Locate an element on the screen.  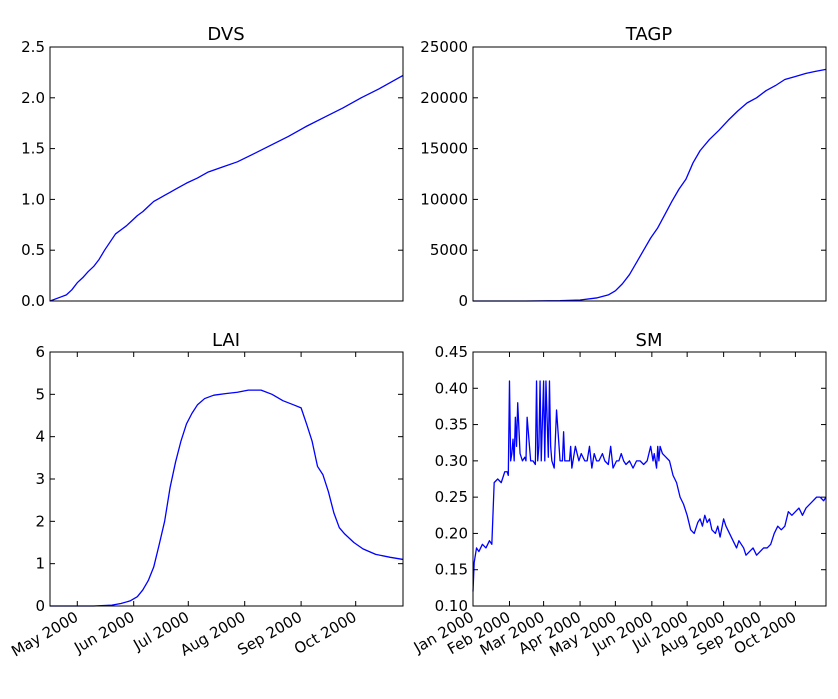
y-tick-label: 1.0 is located at coordinates (33, 199).